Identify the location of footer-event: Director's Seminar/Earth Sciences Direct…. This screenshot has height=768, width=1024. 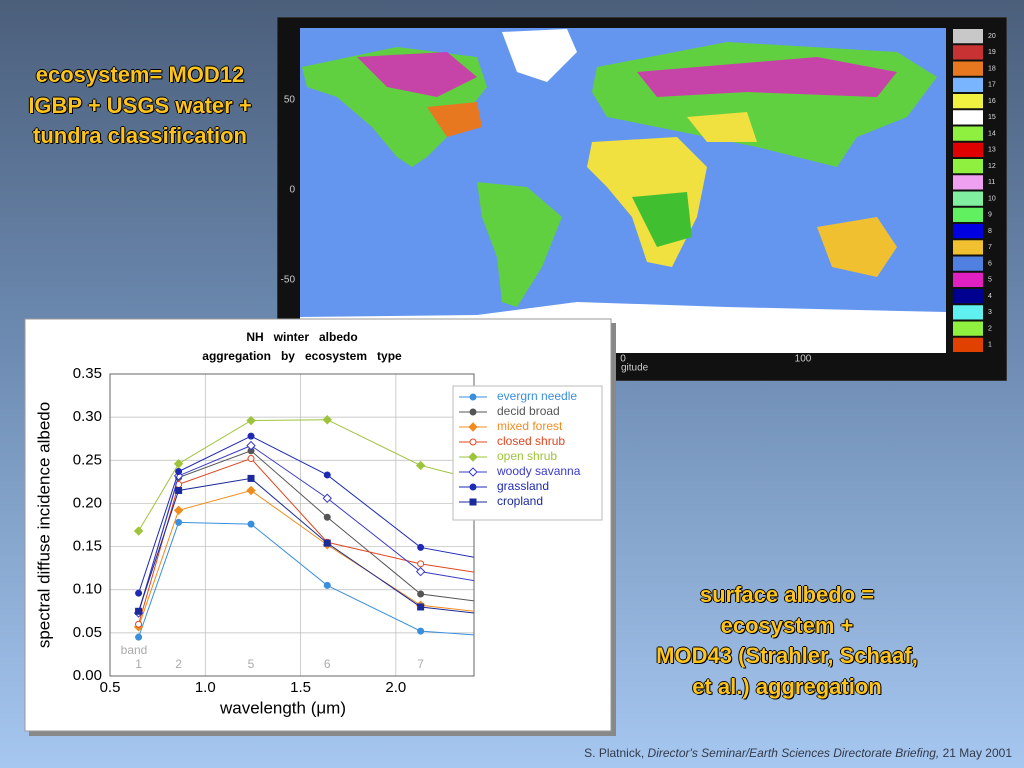
(793, 753).